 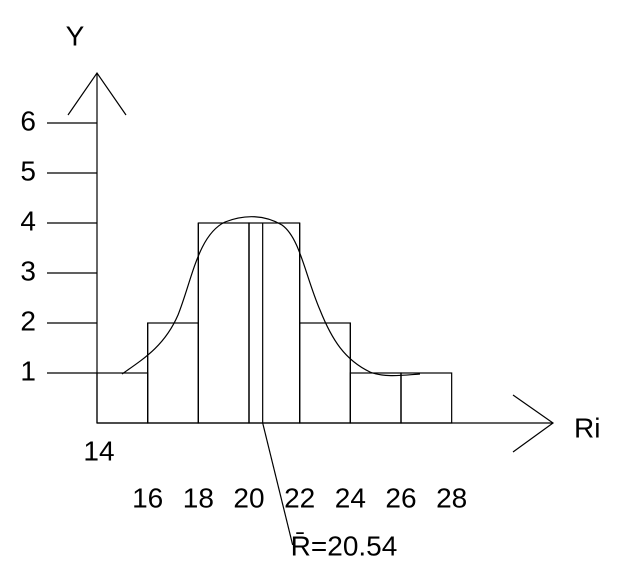 What do you see at coordinates (147, 497) in the screenshot?
I see `x-tick-label: 16` at bounding box center [147, 497].